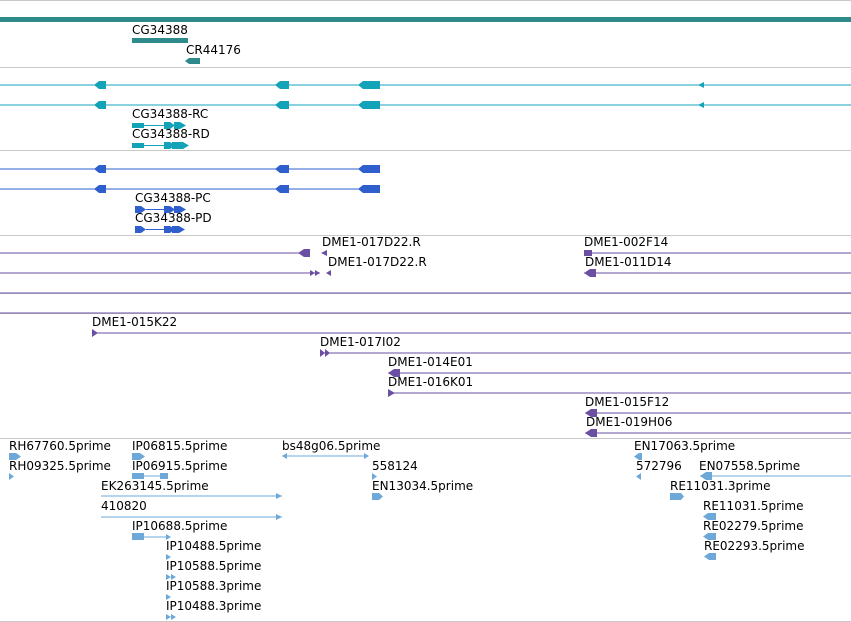  I want to click on transcript-track, so click(425, 115).